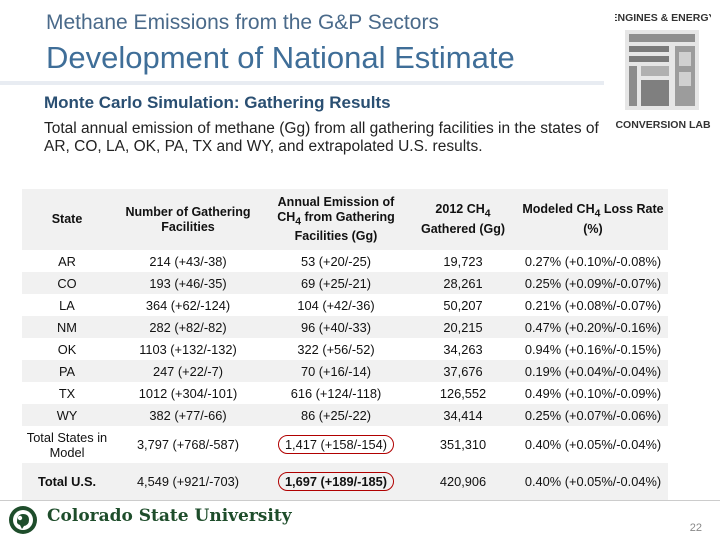  I want to click on cell-emission: 96 (+40/-33), so click(336, 327).